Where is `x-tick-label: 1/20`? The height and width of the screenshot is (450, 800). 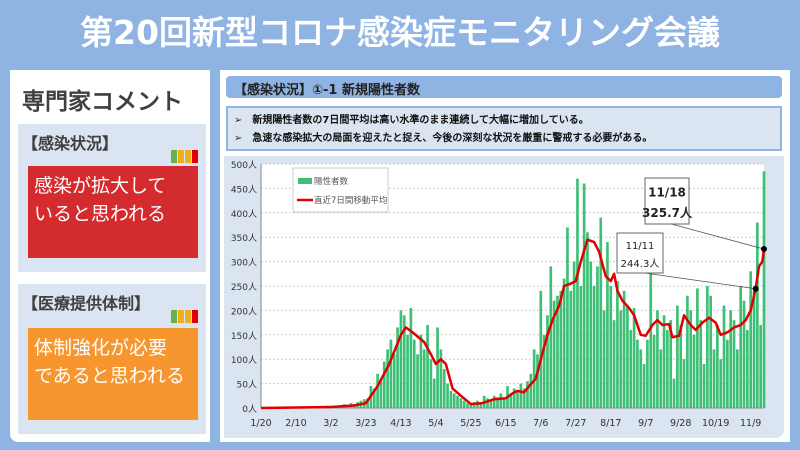 x-tick-label: 1/20 is located at coordinates (260, 423).